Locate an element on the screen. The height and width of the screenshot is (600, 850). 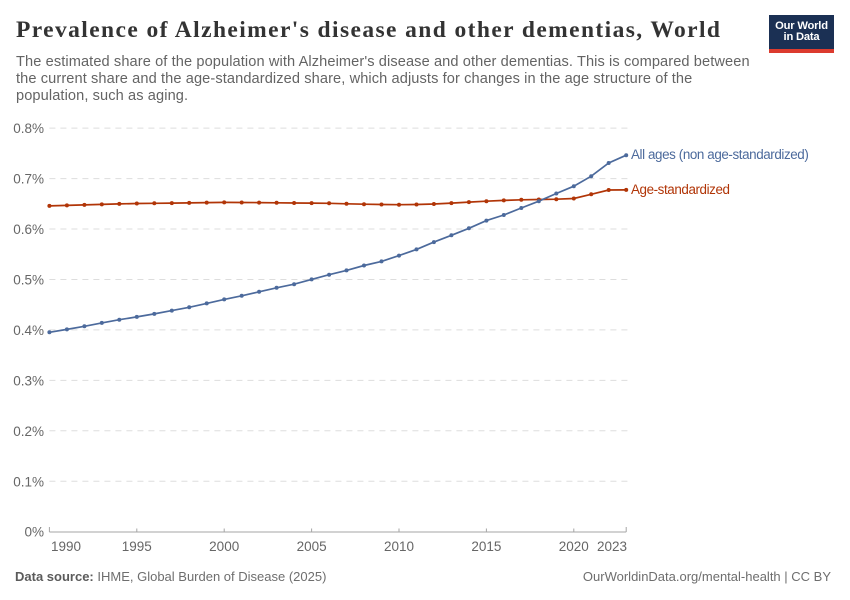
svg-text: 2000 is located at coordinates (224, 546).